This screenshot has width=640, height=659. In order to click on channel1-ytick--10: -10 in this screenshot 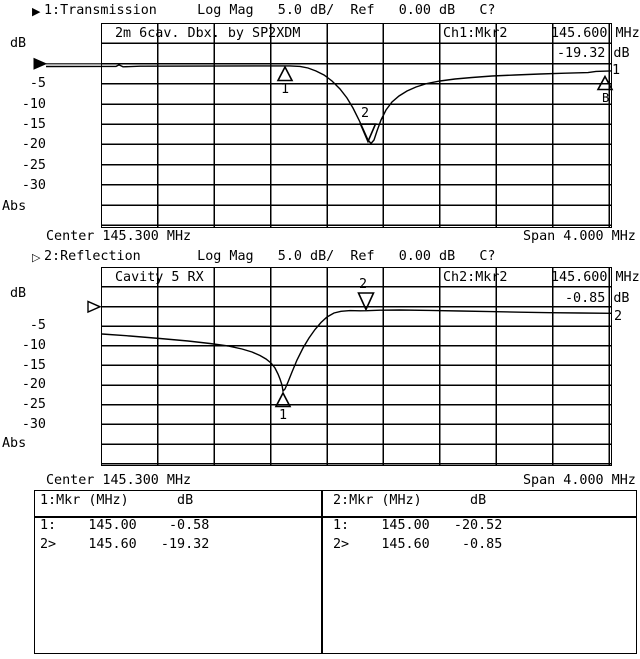, I will do `click(33, 104)`.